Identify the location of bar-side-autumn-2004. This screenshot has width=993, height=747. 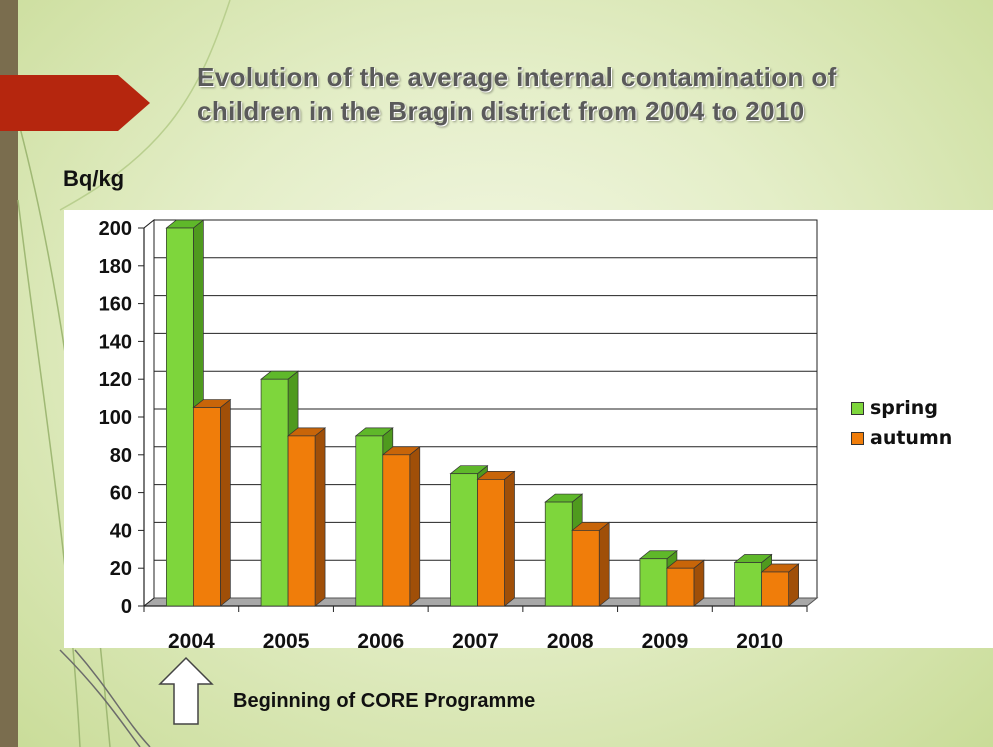
(225, 502).